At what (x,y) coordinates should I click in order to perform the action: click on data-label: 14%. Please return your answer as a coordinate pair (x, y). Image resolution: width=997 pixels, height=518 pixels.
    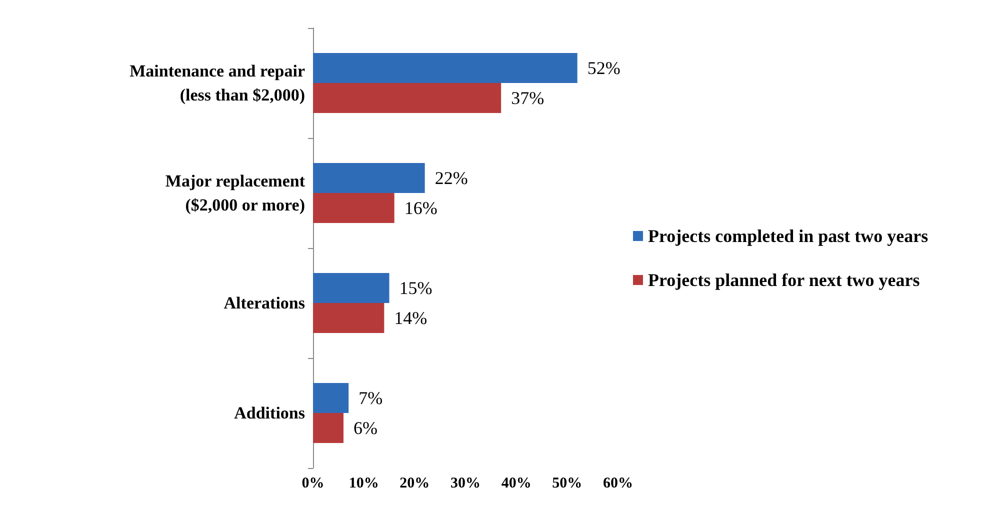
    Looking at the image, I should click on (411, 318).